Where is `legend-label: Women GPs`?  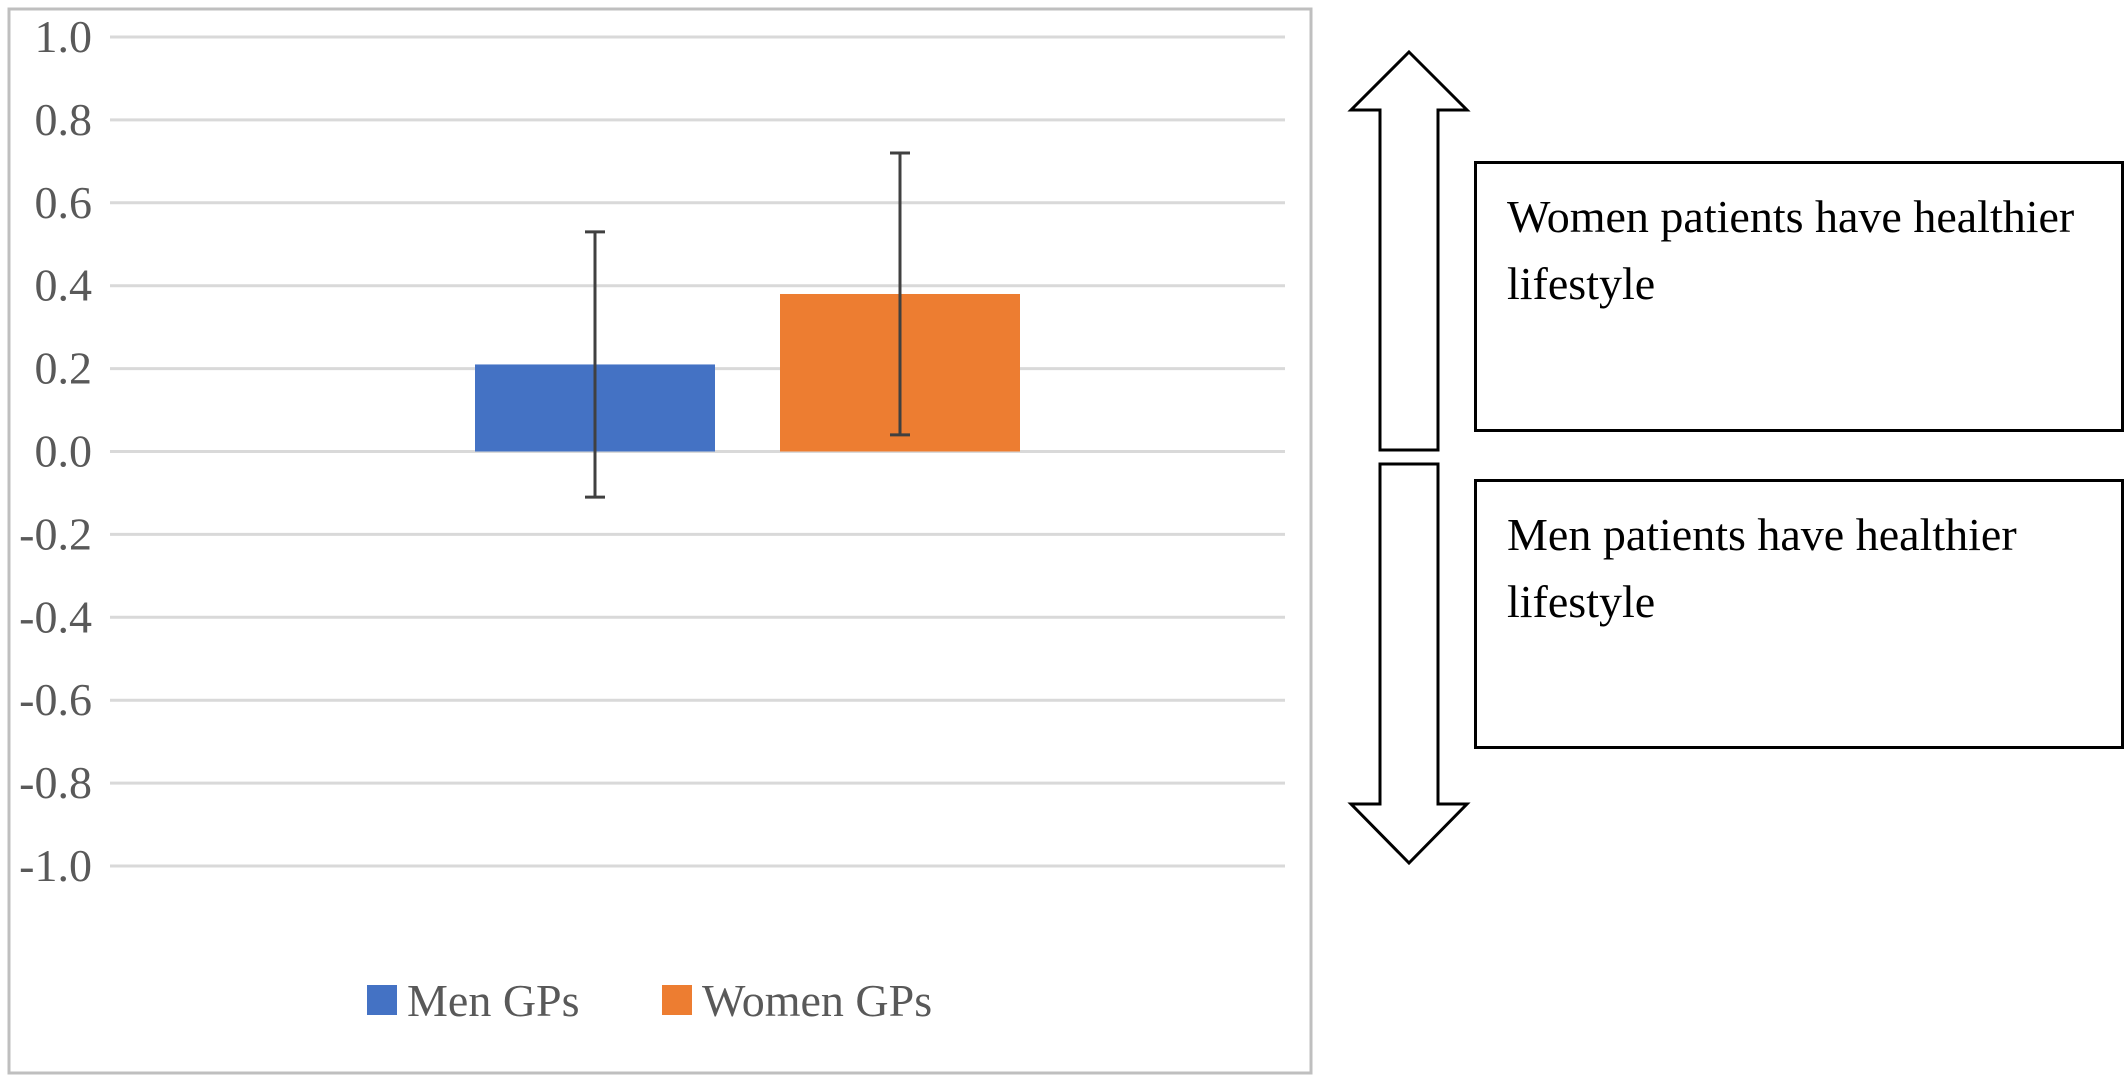
legend-label: Women GPs is located at coordinates (817, 1000).